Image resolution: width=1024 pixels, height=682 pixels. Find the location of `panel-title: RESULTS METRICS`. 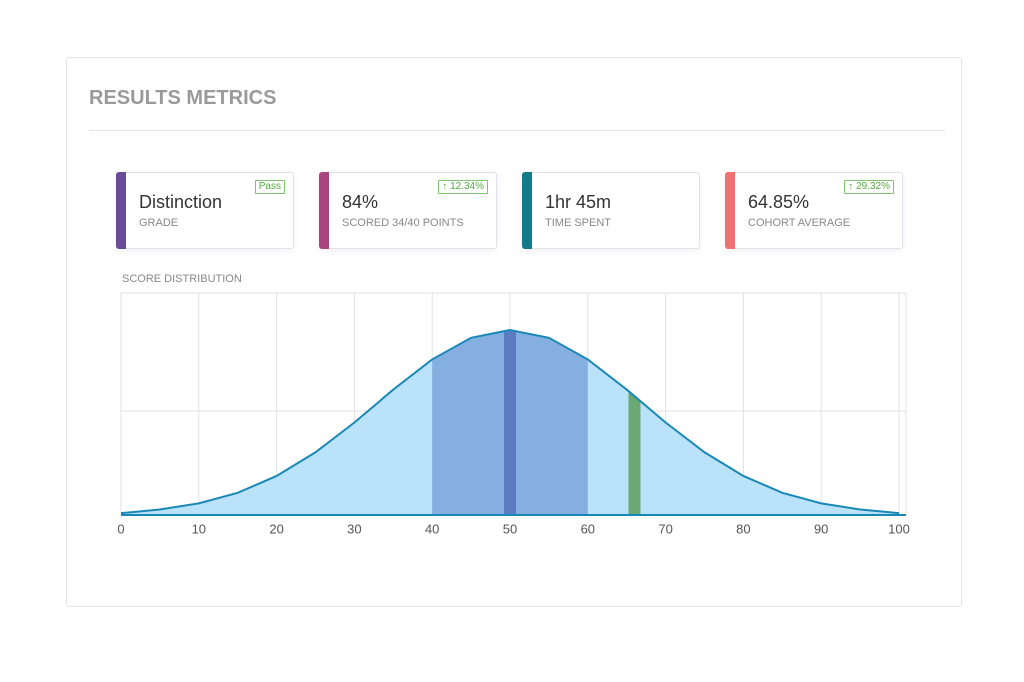

panel-title: RESULTS METRICS is located at coordinates (183, 98).